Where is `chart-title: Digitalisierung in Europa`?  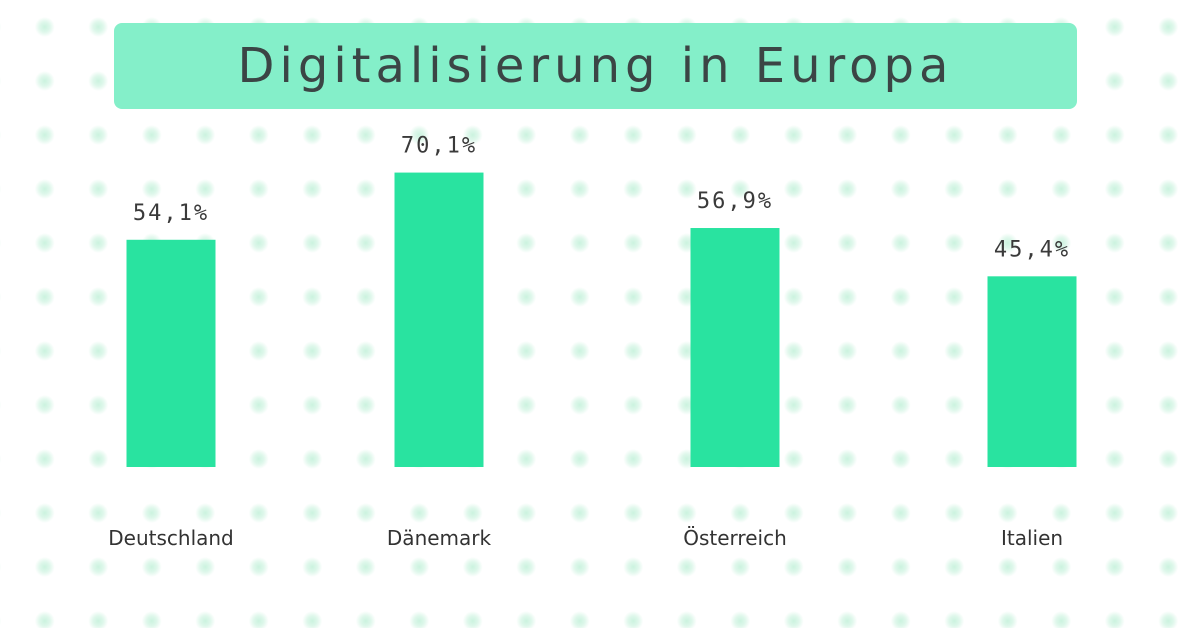 chart-title: Digitalisierung in Europa is located at coordinates (595, 66).